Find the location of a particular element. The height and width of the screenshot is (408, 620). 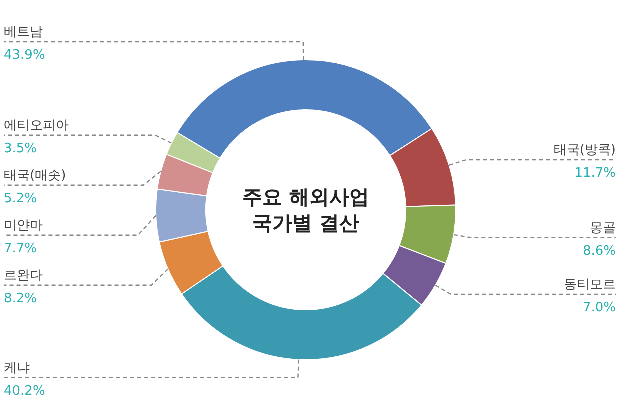

slice-label: 미얀마 is located at coordinates (23, 226).